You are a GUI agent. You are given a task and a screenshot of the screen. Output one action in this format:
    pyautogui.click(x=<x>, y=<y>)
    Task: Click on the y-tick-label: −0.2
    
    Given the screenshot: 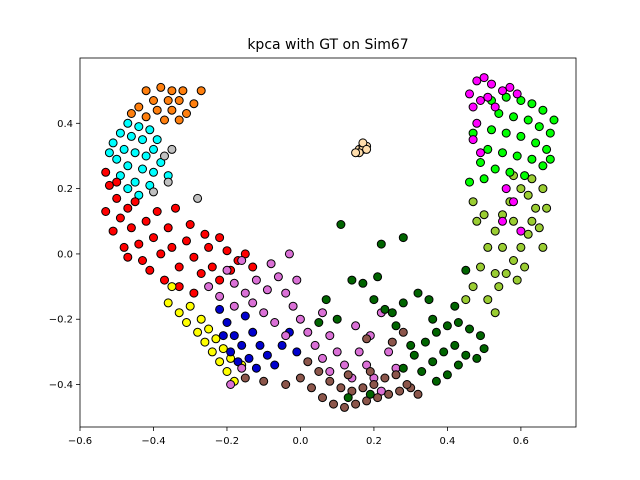 What is the action you would take?
    pyautogui.click(x=61, y=320)
    